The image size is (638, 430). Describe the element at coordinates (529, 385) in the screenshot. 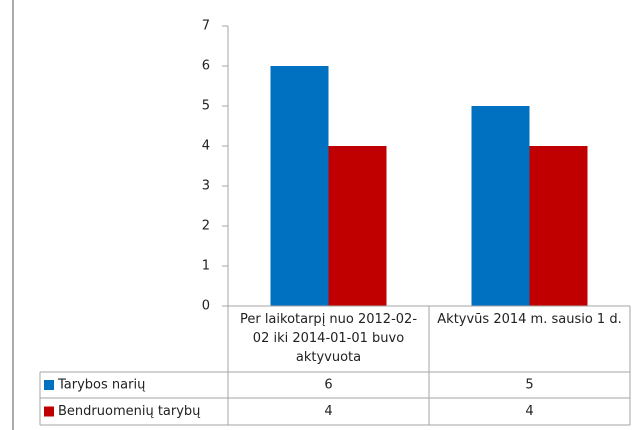

I see `table-value: 5` at that location.